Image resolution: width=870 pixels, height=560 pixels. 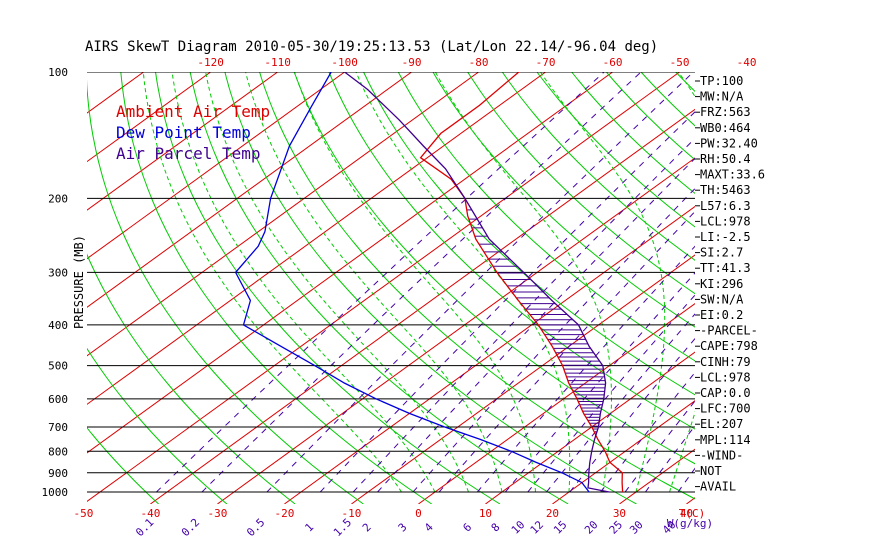 What do you see at coordinates (711, 471) in the screenshot?
I see `stability-index-entry: NOT` at bounding box center [711, 471].